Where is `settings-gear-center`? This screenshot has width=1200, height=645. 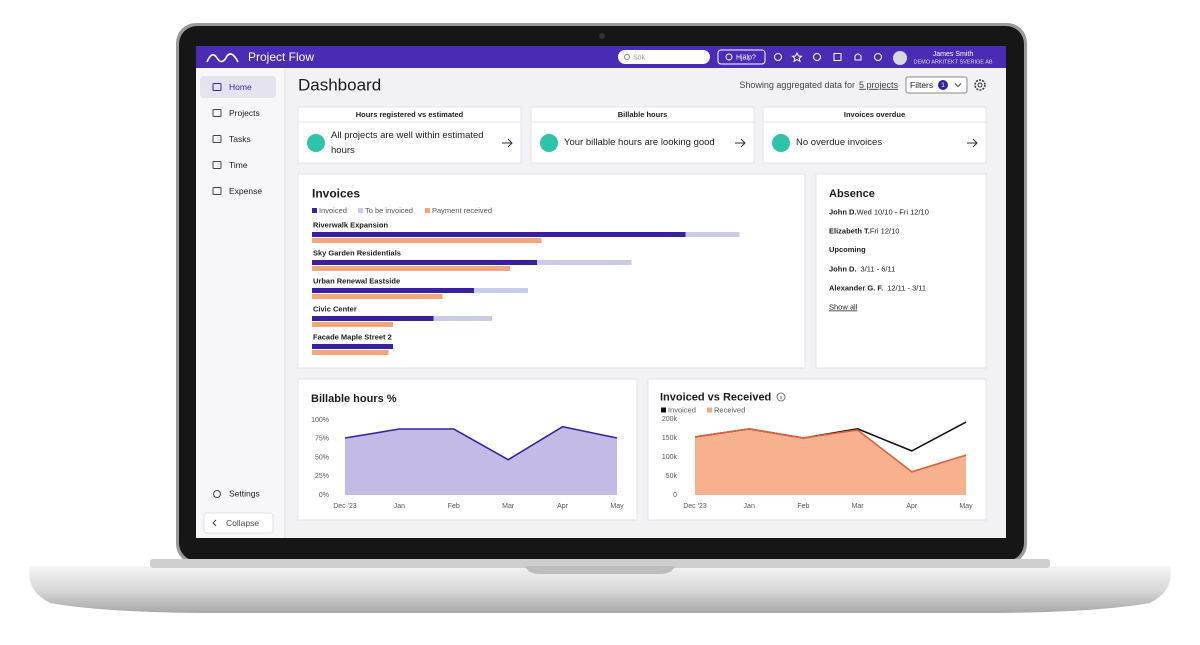
settings-gear-center is located at coordinates (980, 85).